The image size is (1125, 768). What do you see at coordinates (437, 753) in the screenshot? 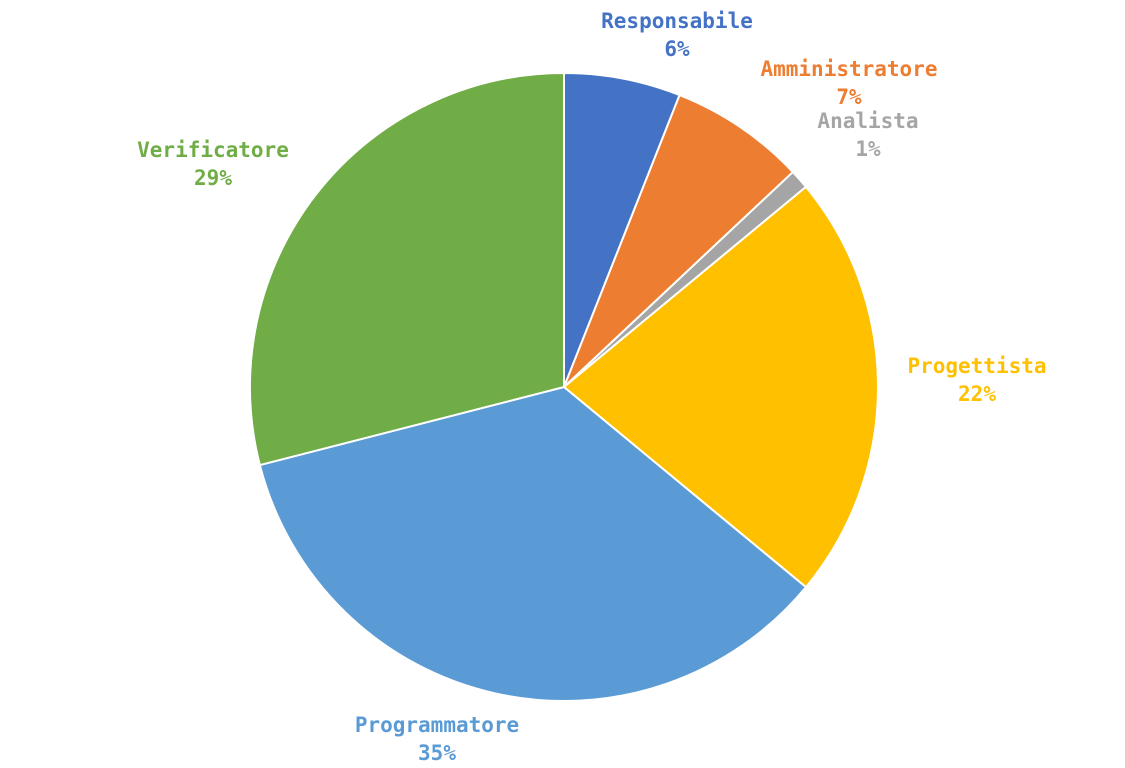
I see `slice-value-programmatore: 35%` at bounding box center [437, 753].